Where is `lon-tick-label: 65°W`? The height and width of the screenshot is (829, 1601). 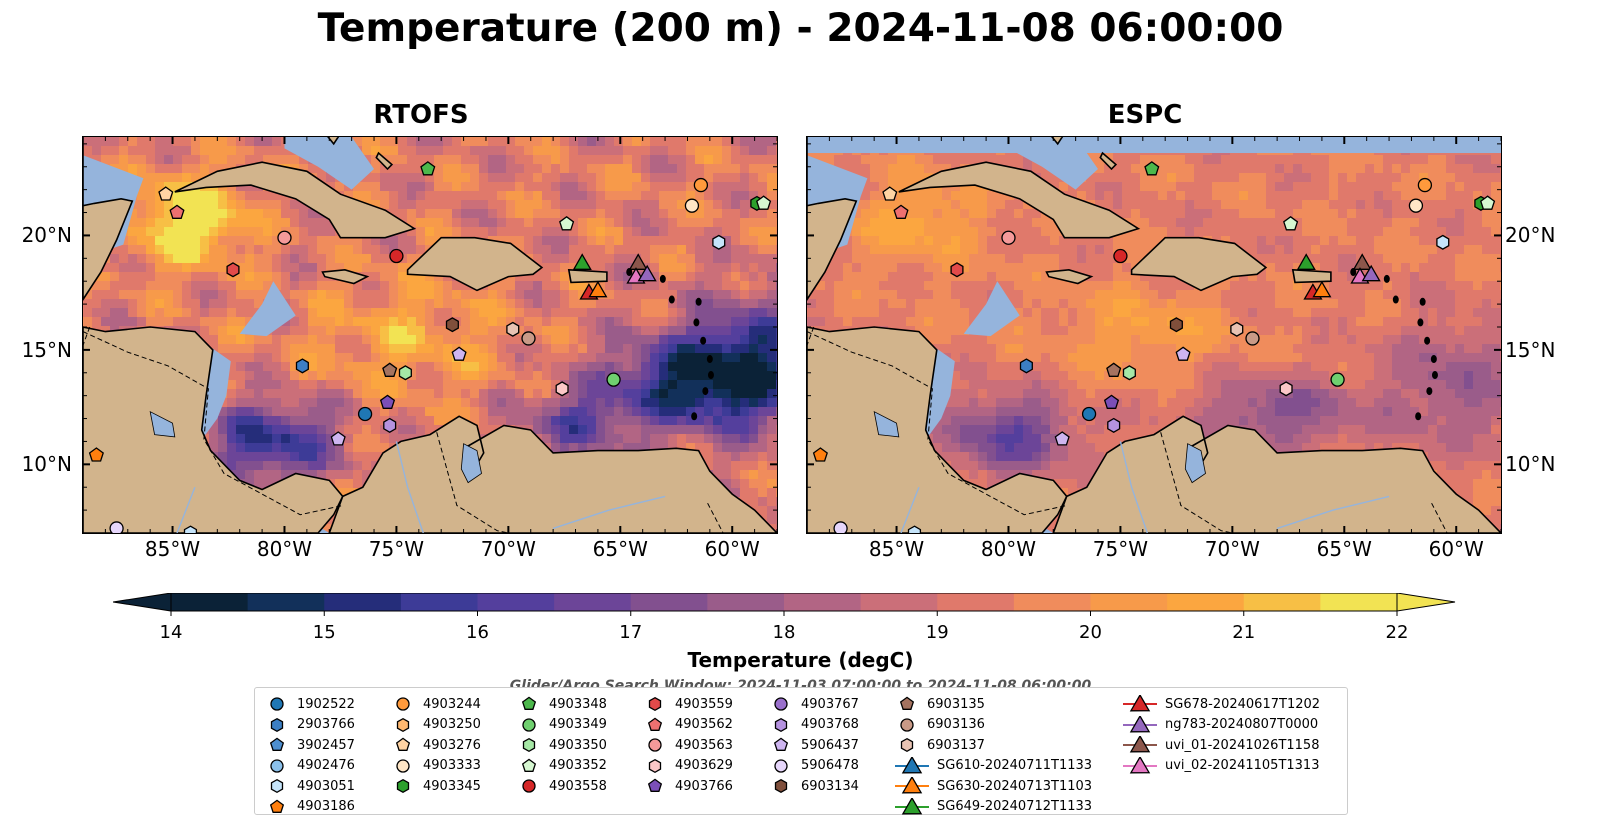
lon-tick-label: 65°W is located at coordinates (620, 549).